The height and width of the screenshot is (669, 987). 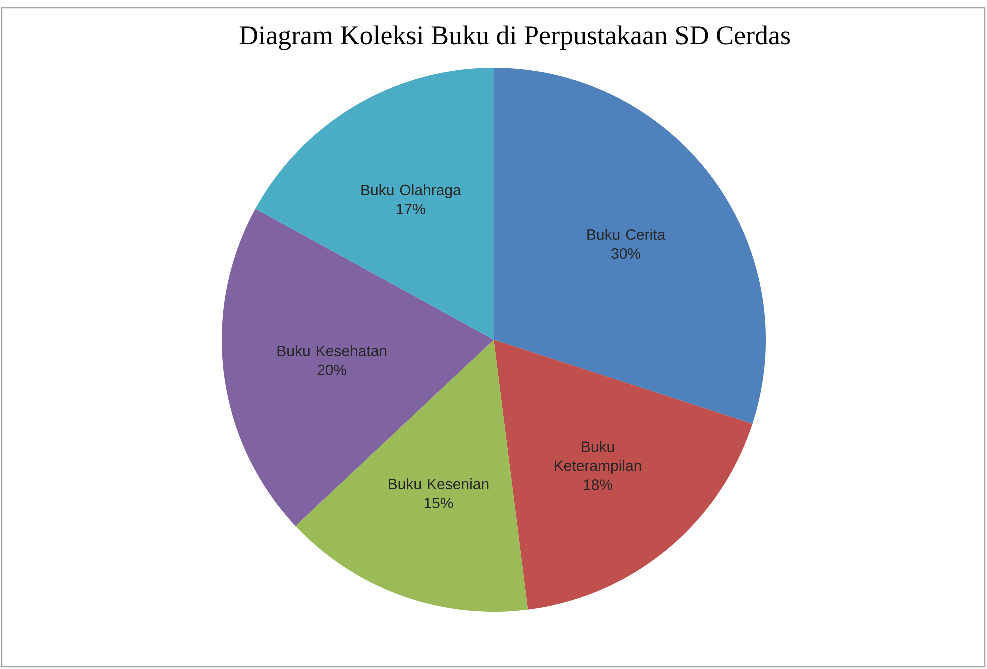 I want to click on data-label: 17%, so click(x=411, y=209).